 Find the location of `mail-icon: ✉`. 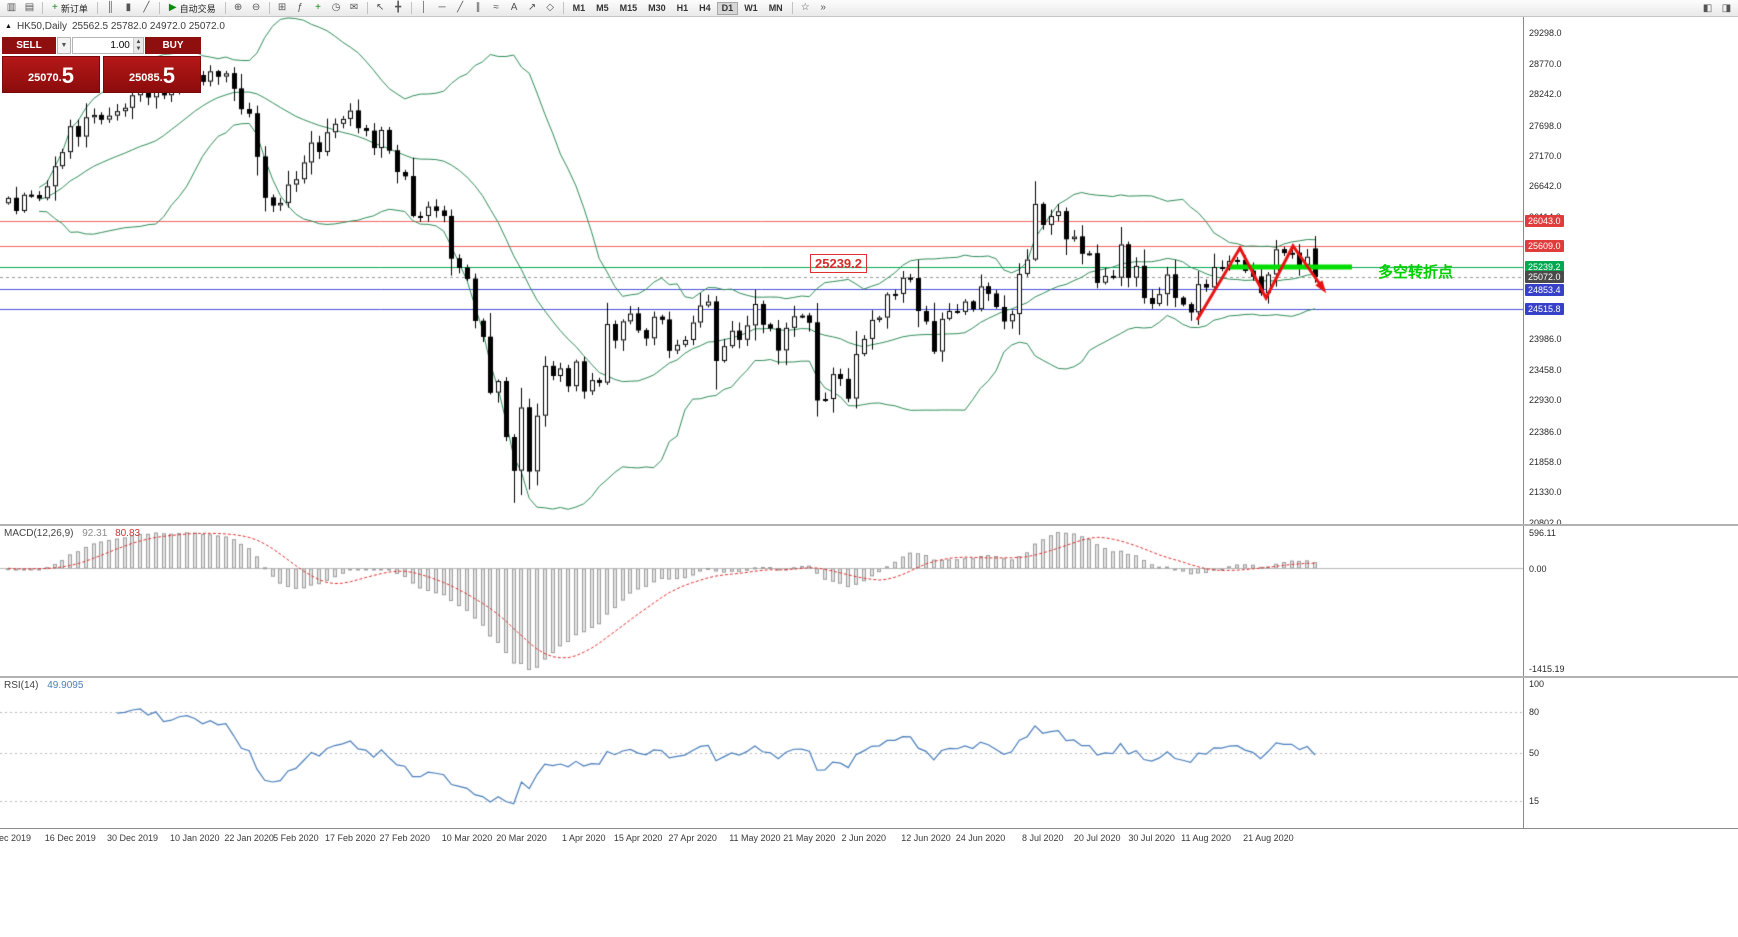

mail-icon: ✉ is located at coordinates (354, 7).